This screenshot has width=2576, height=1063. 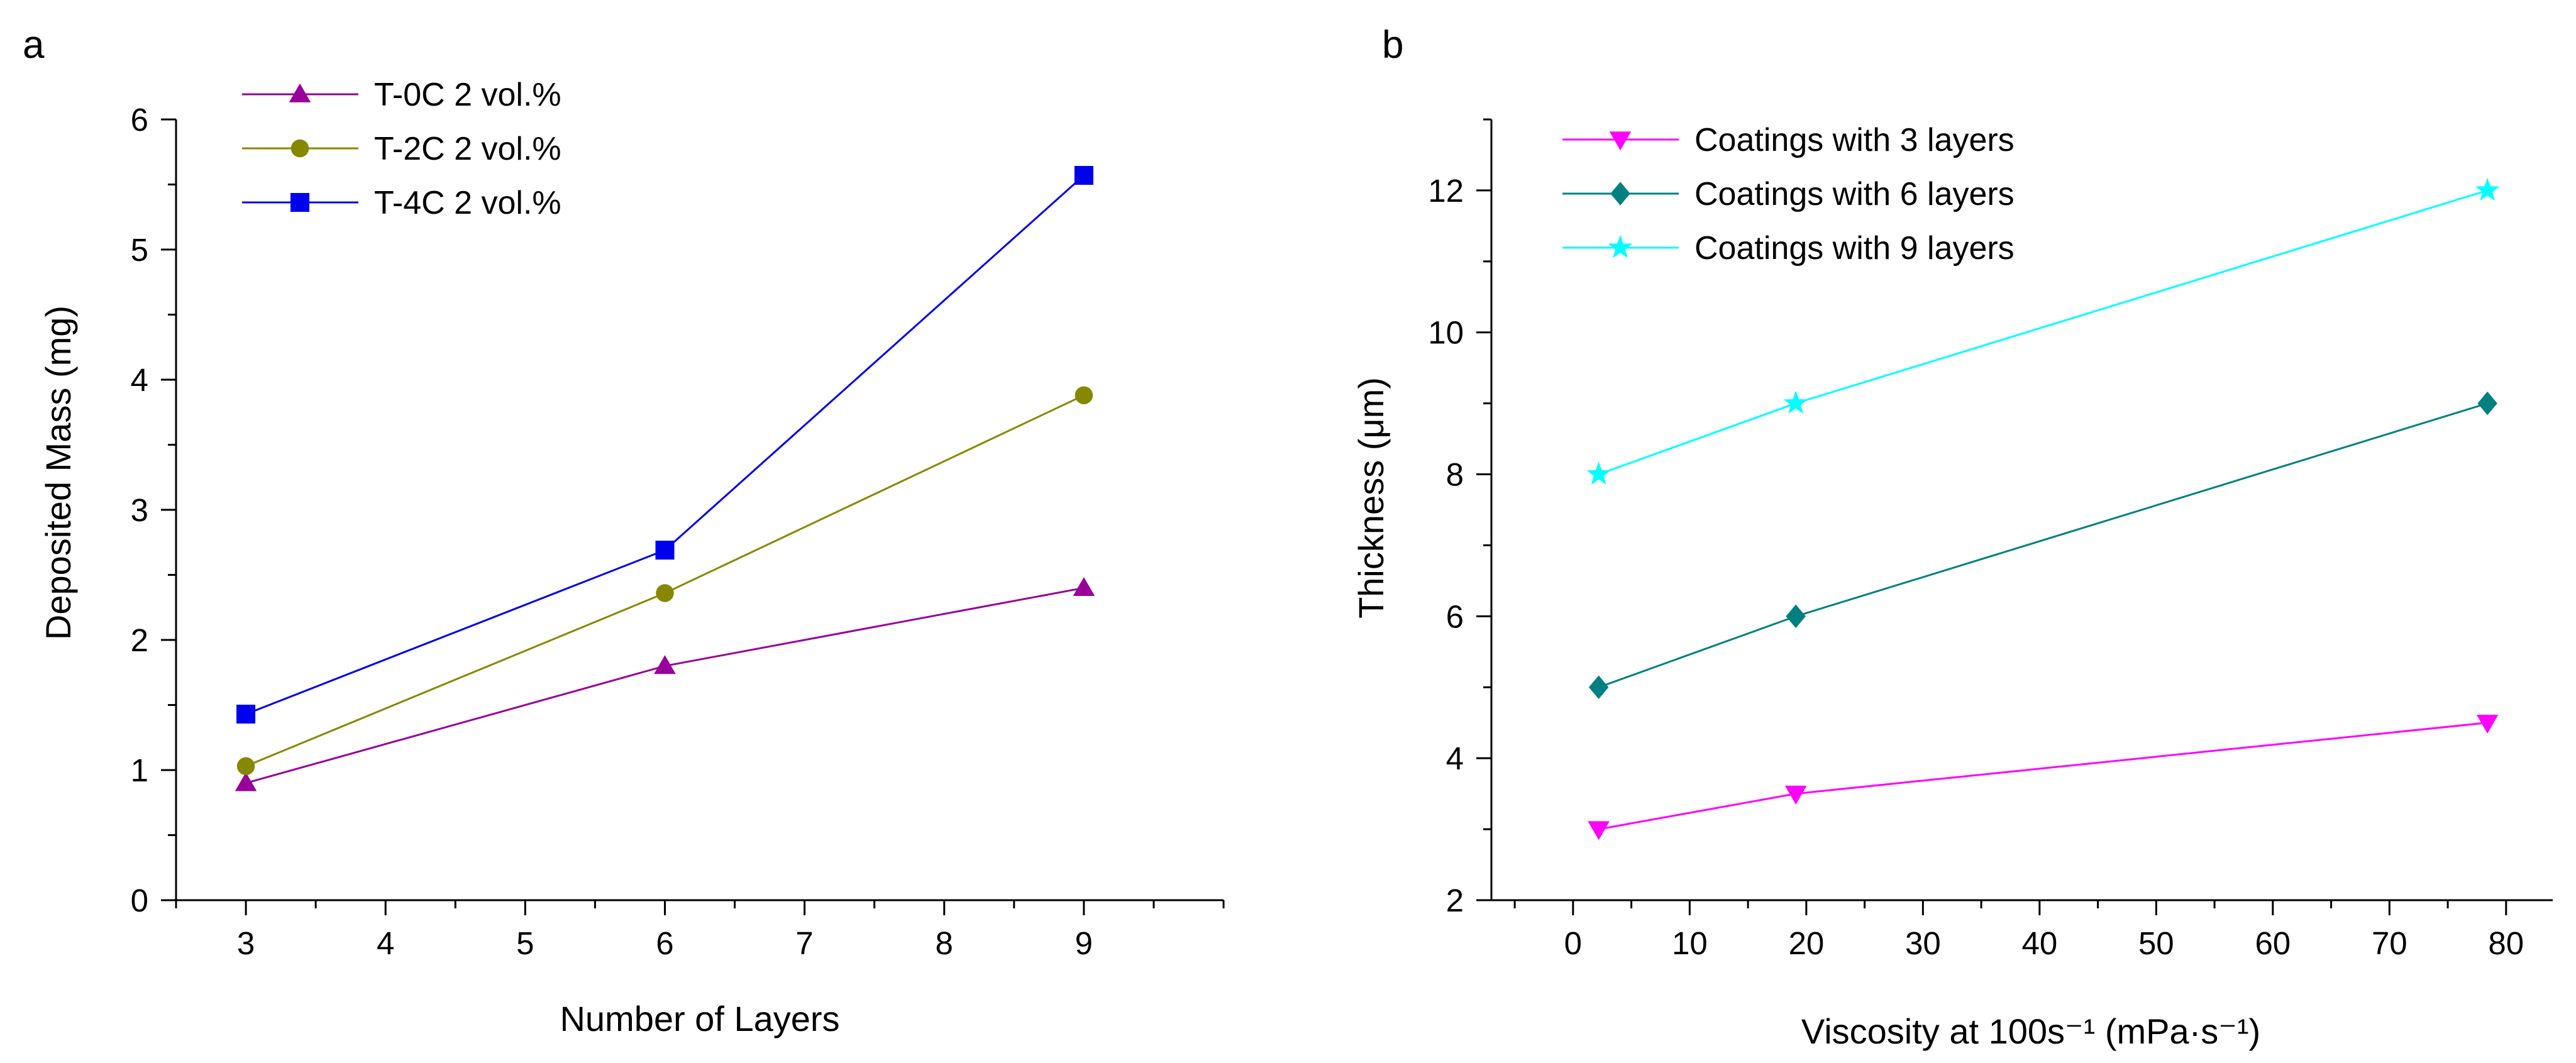 I want to click on x-tick-label: 10, so click(x=1690, y=943).